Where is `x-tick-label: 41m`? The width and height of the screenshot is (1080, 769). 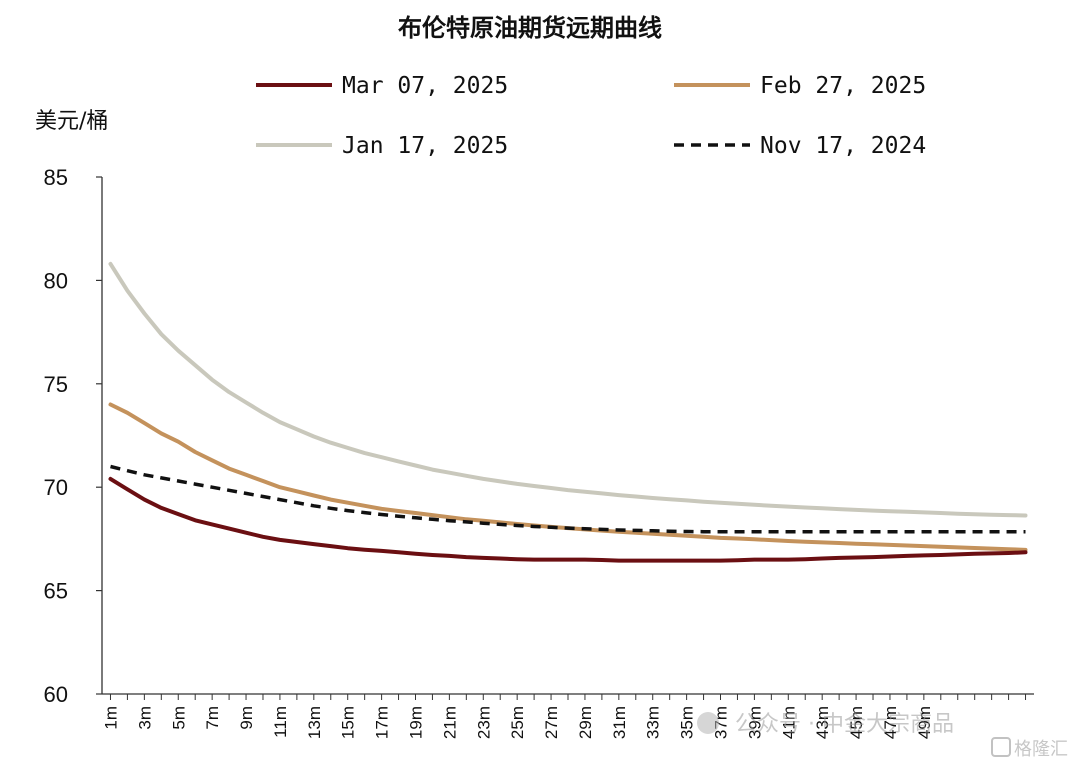 x-tick-label: 41m is located at coordinates (788, 722).